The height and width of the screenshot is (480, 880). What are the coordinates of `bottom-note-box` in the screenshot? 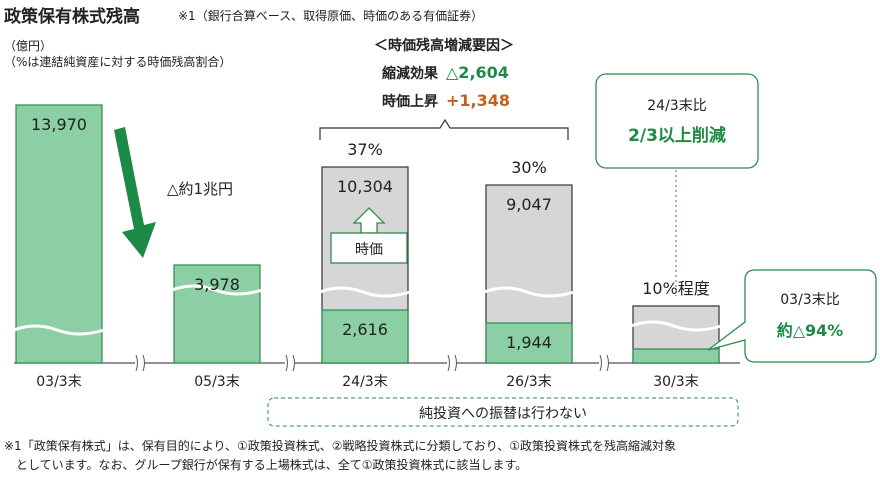 It's located at (503, 412).